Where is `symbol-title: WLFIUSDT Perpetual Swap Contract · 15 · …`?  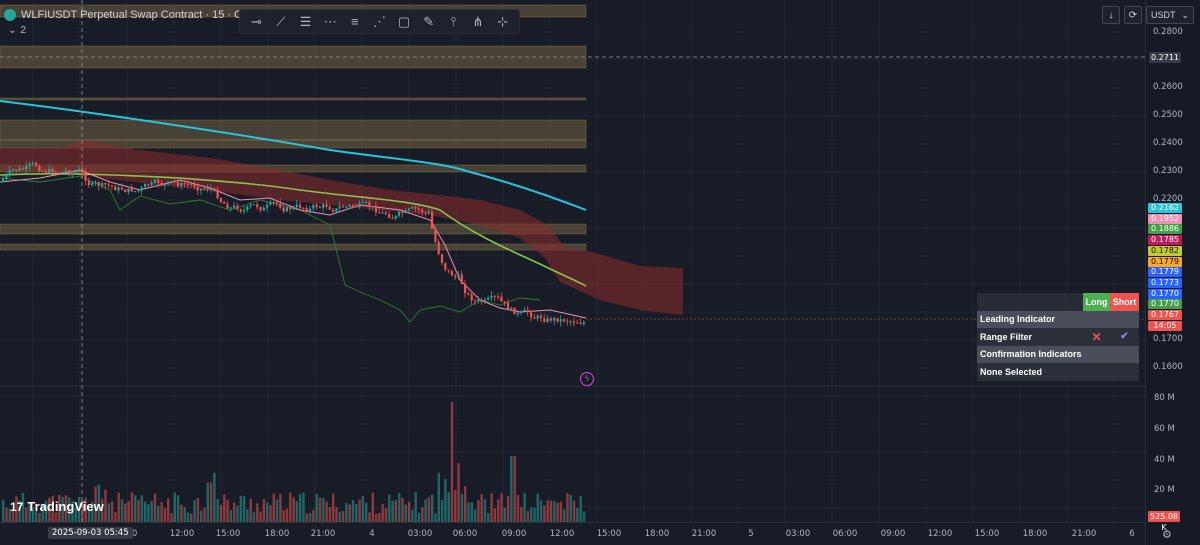
symbol-title: WLFIUSDT Perpetual Swap Contract · 15 · … is located at coordinates (139, 15).